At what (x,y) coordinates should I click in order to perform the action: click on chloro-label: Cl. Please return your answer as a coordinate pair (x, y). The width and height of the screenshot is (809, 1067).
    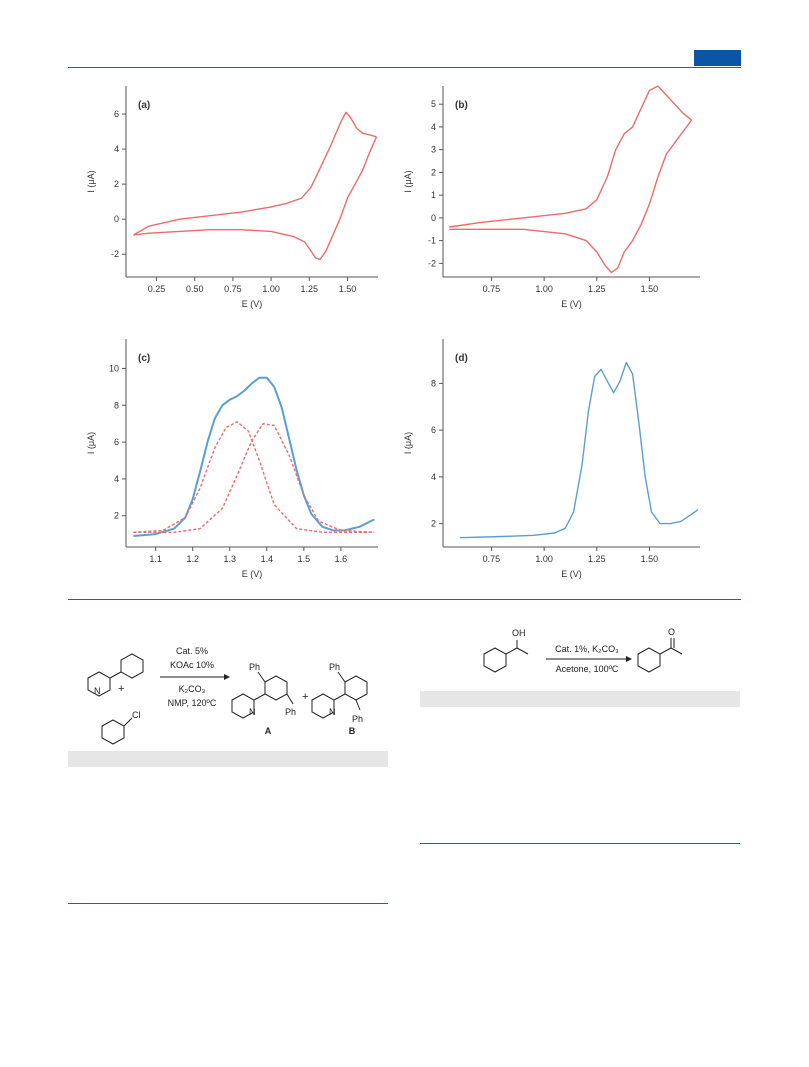
    Looking at the image, I should click on (136, 715).